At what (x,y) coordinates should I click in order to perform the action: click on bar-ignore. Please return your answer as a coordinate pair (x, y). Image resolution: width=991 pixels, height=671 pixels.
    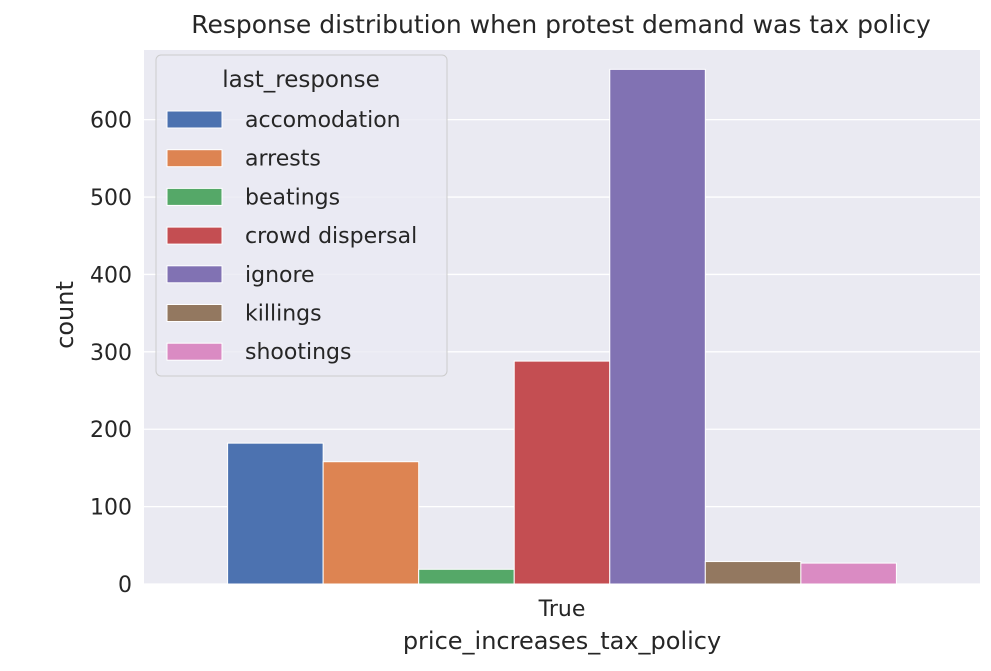
    Looking at the image, I should click on (657, 326).